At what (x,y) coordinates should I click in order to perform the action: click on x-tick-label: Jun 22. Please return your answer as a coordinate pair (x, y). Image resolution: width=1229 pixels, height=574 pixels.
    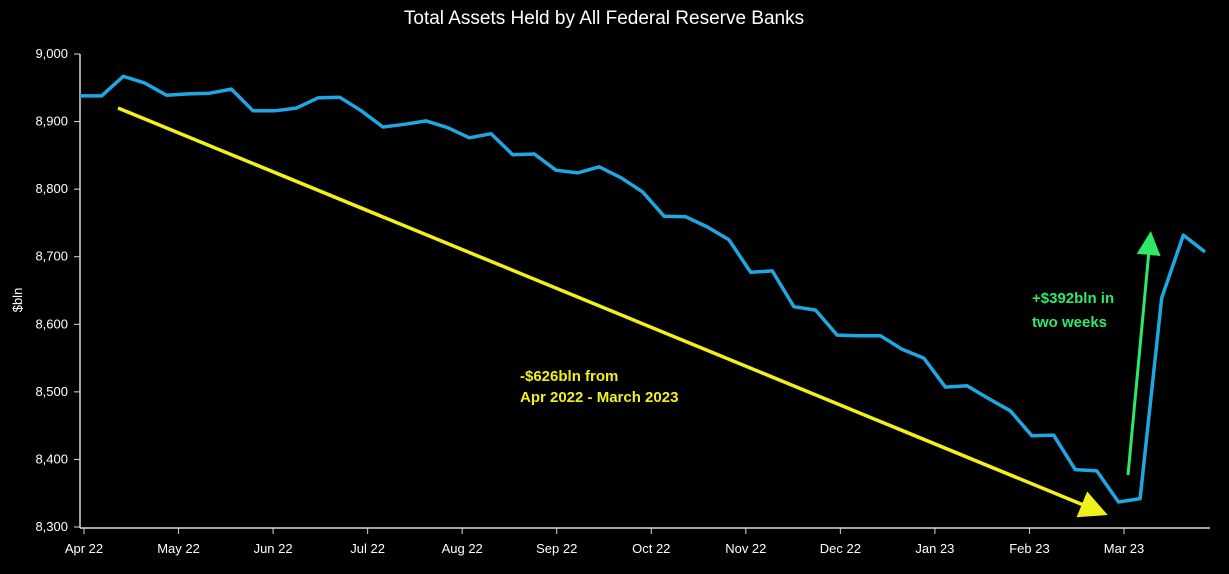
    Looking at the image, I should click on (273, 548).